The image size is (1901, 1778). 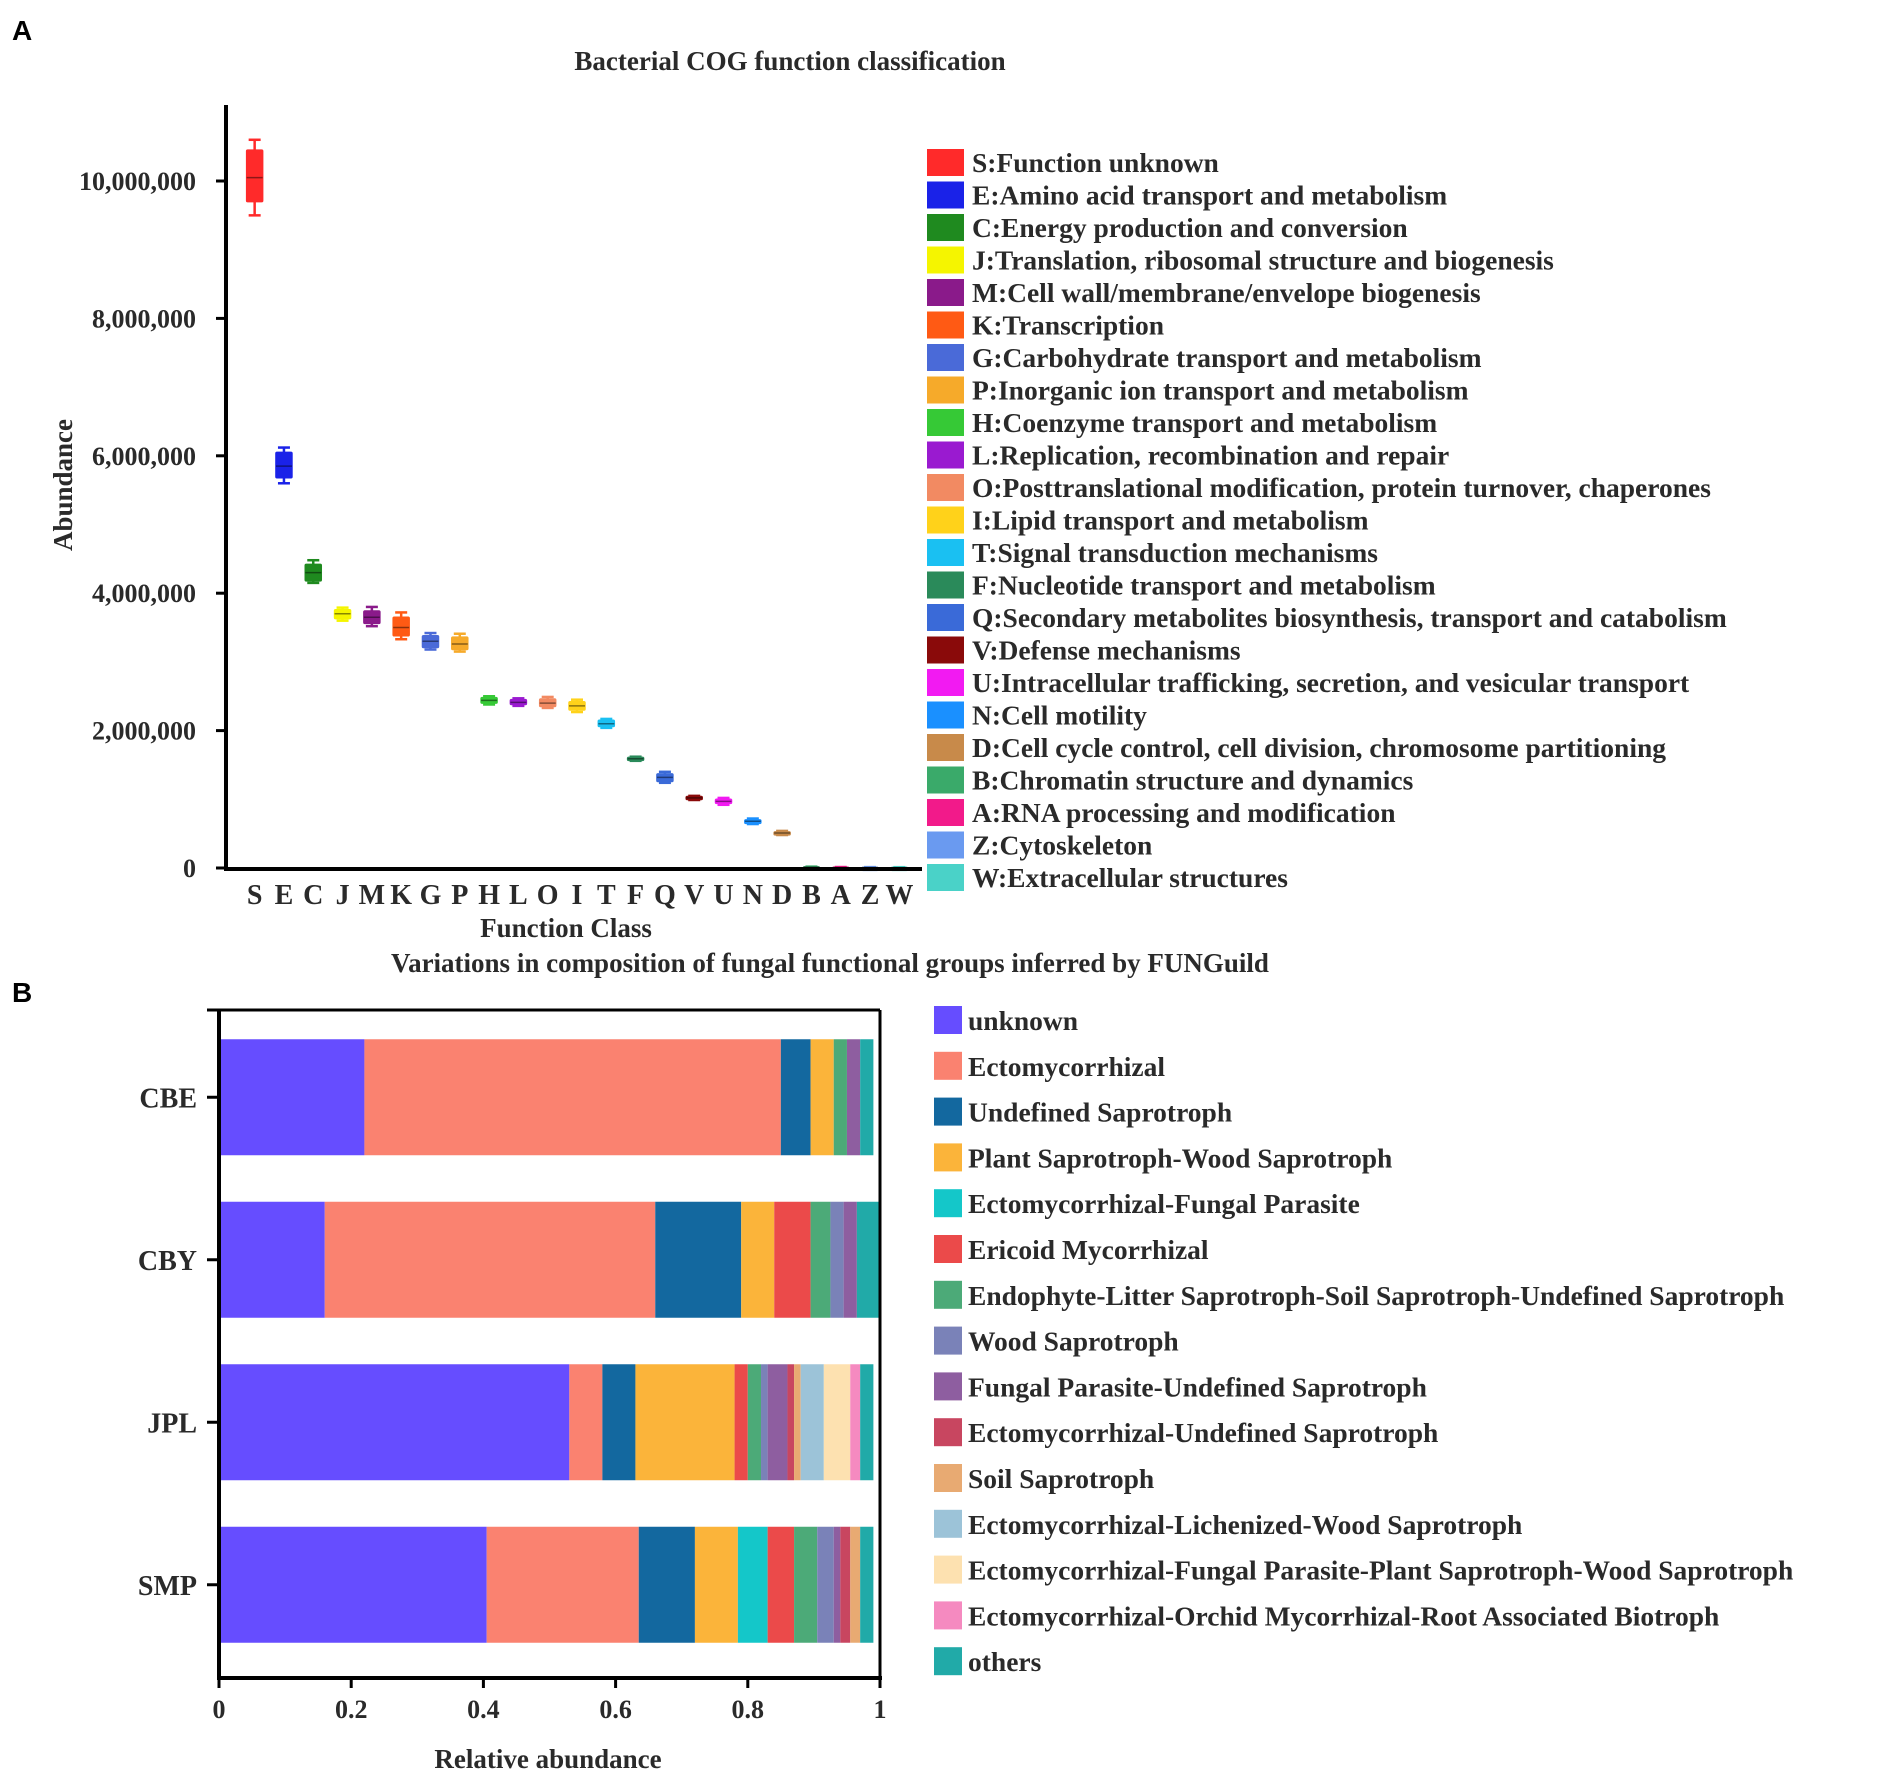 What do you see at coordinates (137, 181) in the screenshot?
I see `y-tick-label: 10,000,000` at bounding box center [137, 181].